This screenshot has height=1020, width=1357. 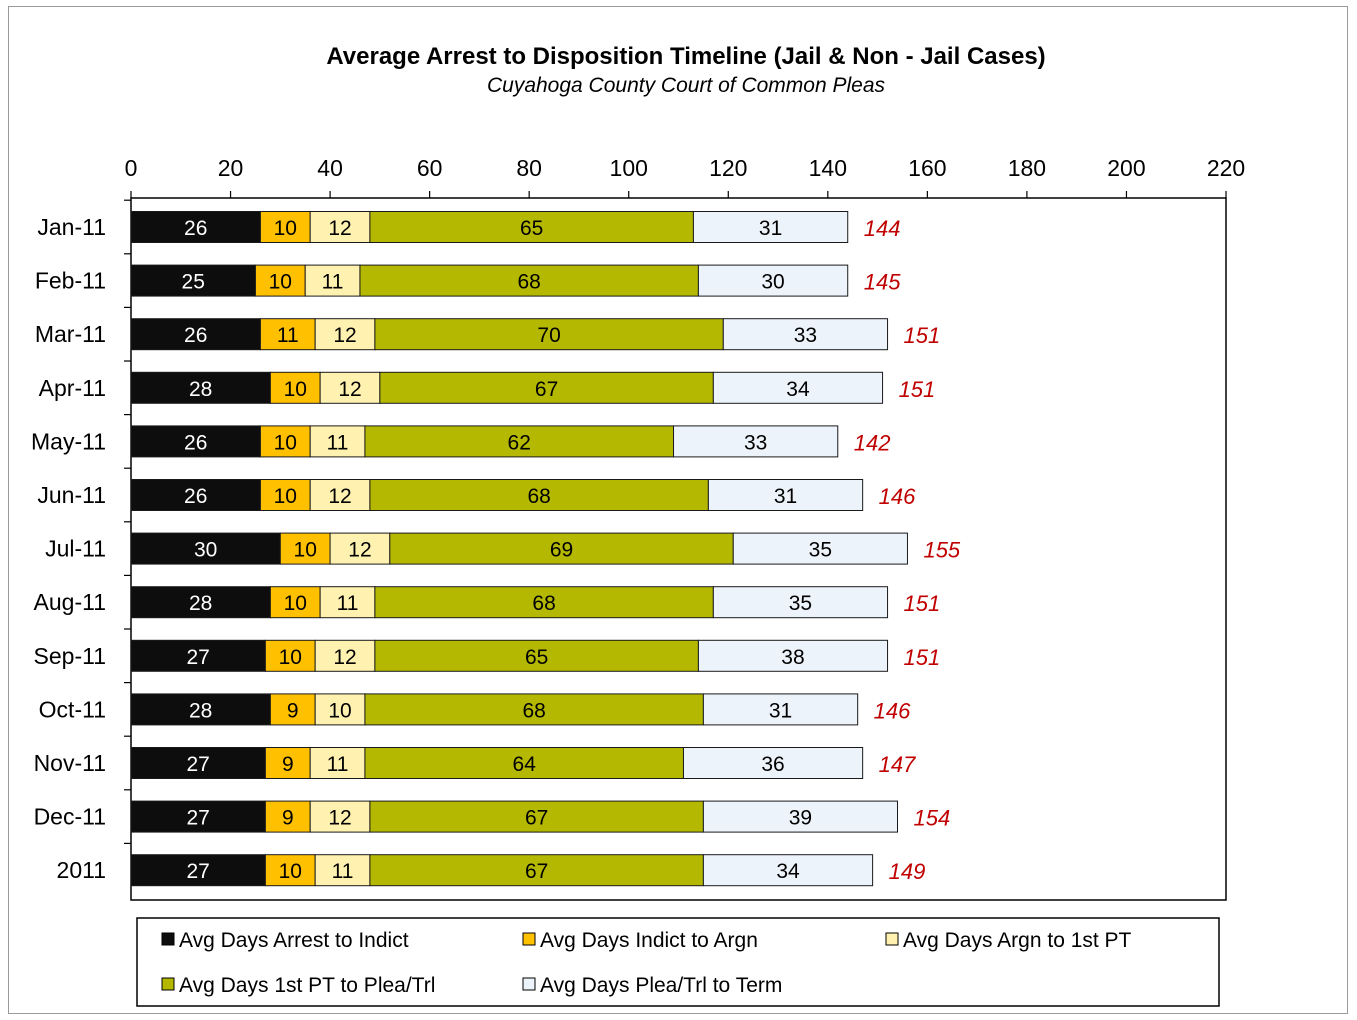 I want to click on category-label: Mar-11, so click(x=70, y=334).